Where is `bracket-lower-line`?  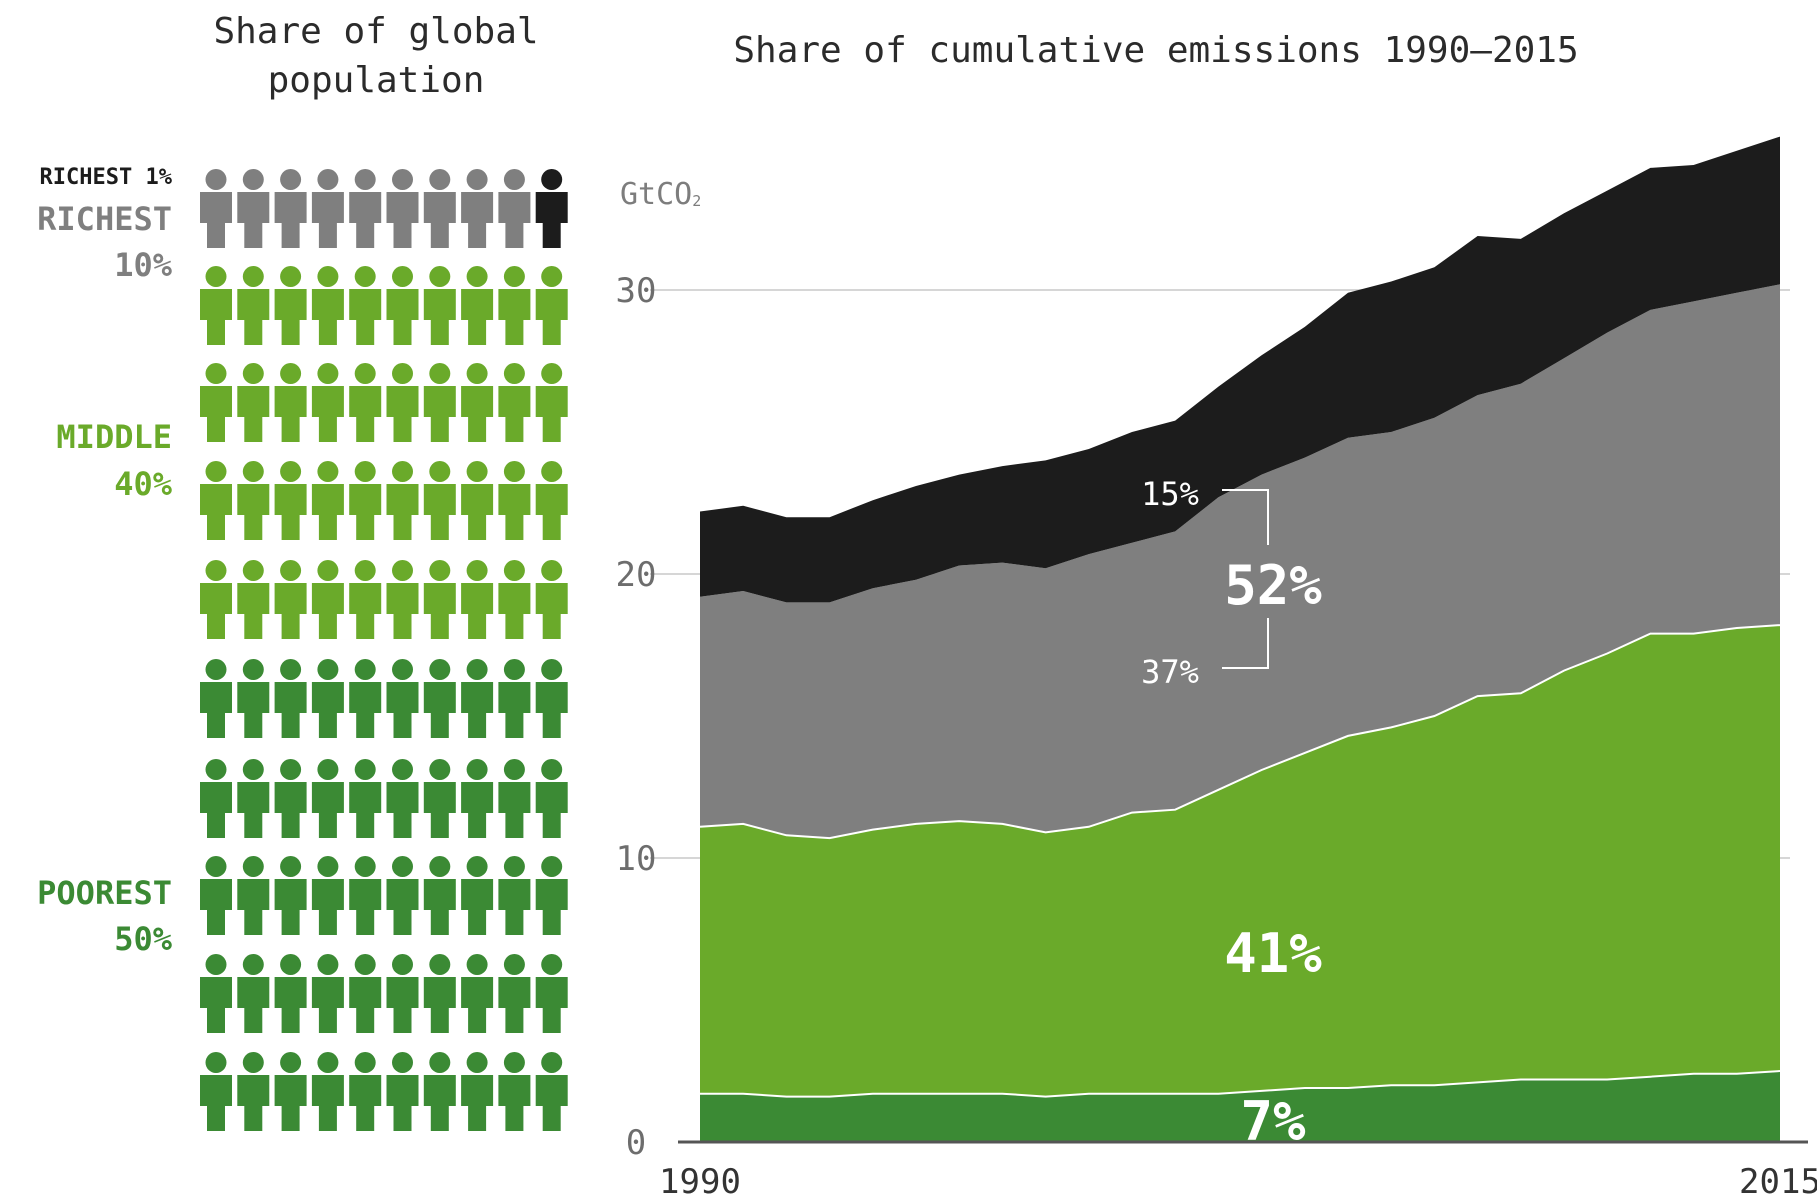 bracket-lower-line is located at coordinates (1245, 643).